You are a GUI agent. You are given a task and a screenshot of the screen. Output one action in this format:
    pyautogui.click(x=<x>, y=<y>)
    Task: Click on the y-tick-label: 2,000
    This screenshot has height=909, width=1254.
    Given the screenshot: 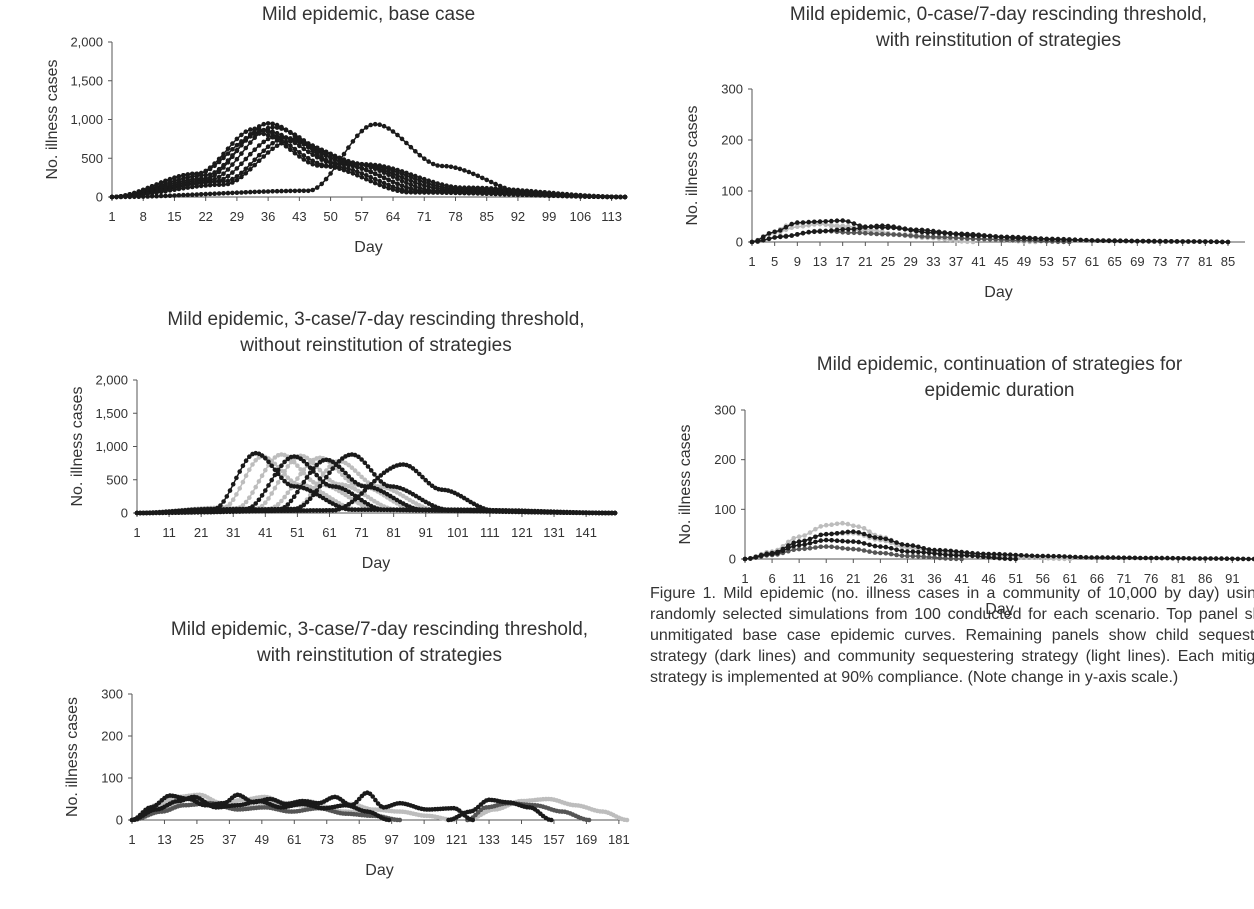 What is the action you would take?
    pyautogui.click(x=111, y=380)
    